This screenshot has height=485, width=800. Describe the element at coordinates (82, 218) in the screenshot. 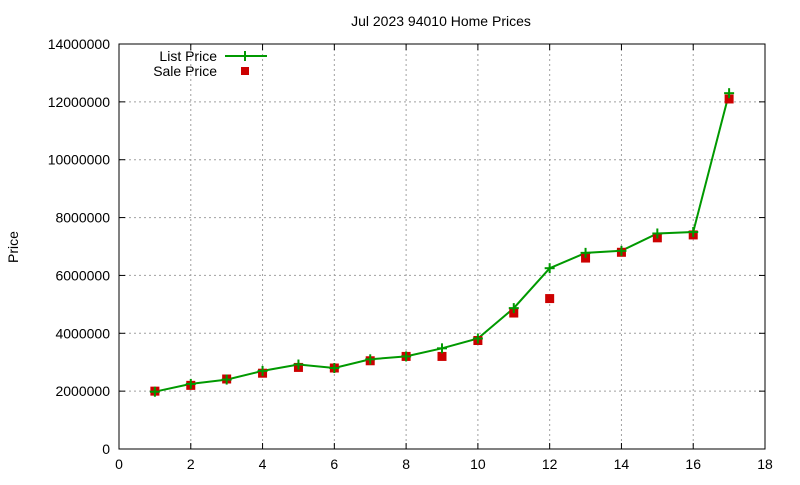

I see `y-tick-label: 8000000` at that location.